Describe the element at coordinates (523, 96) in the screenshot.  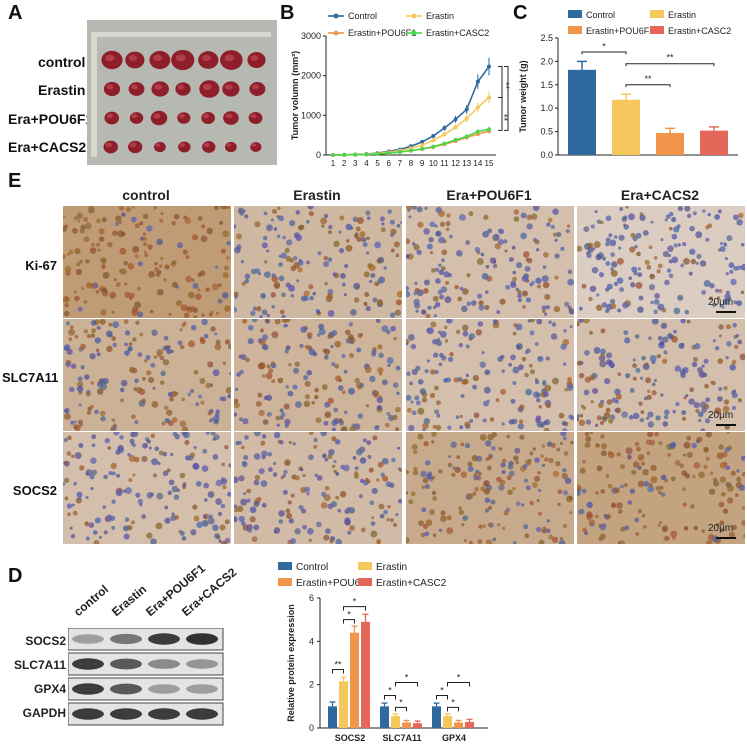
I see `y-axis-label: Tumor weight (g)` at that location.